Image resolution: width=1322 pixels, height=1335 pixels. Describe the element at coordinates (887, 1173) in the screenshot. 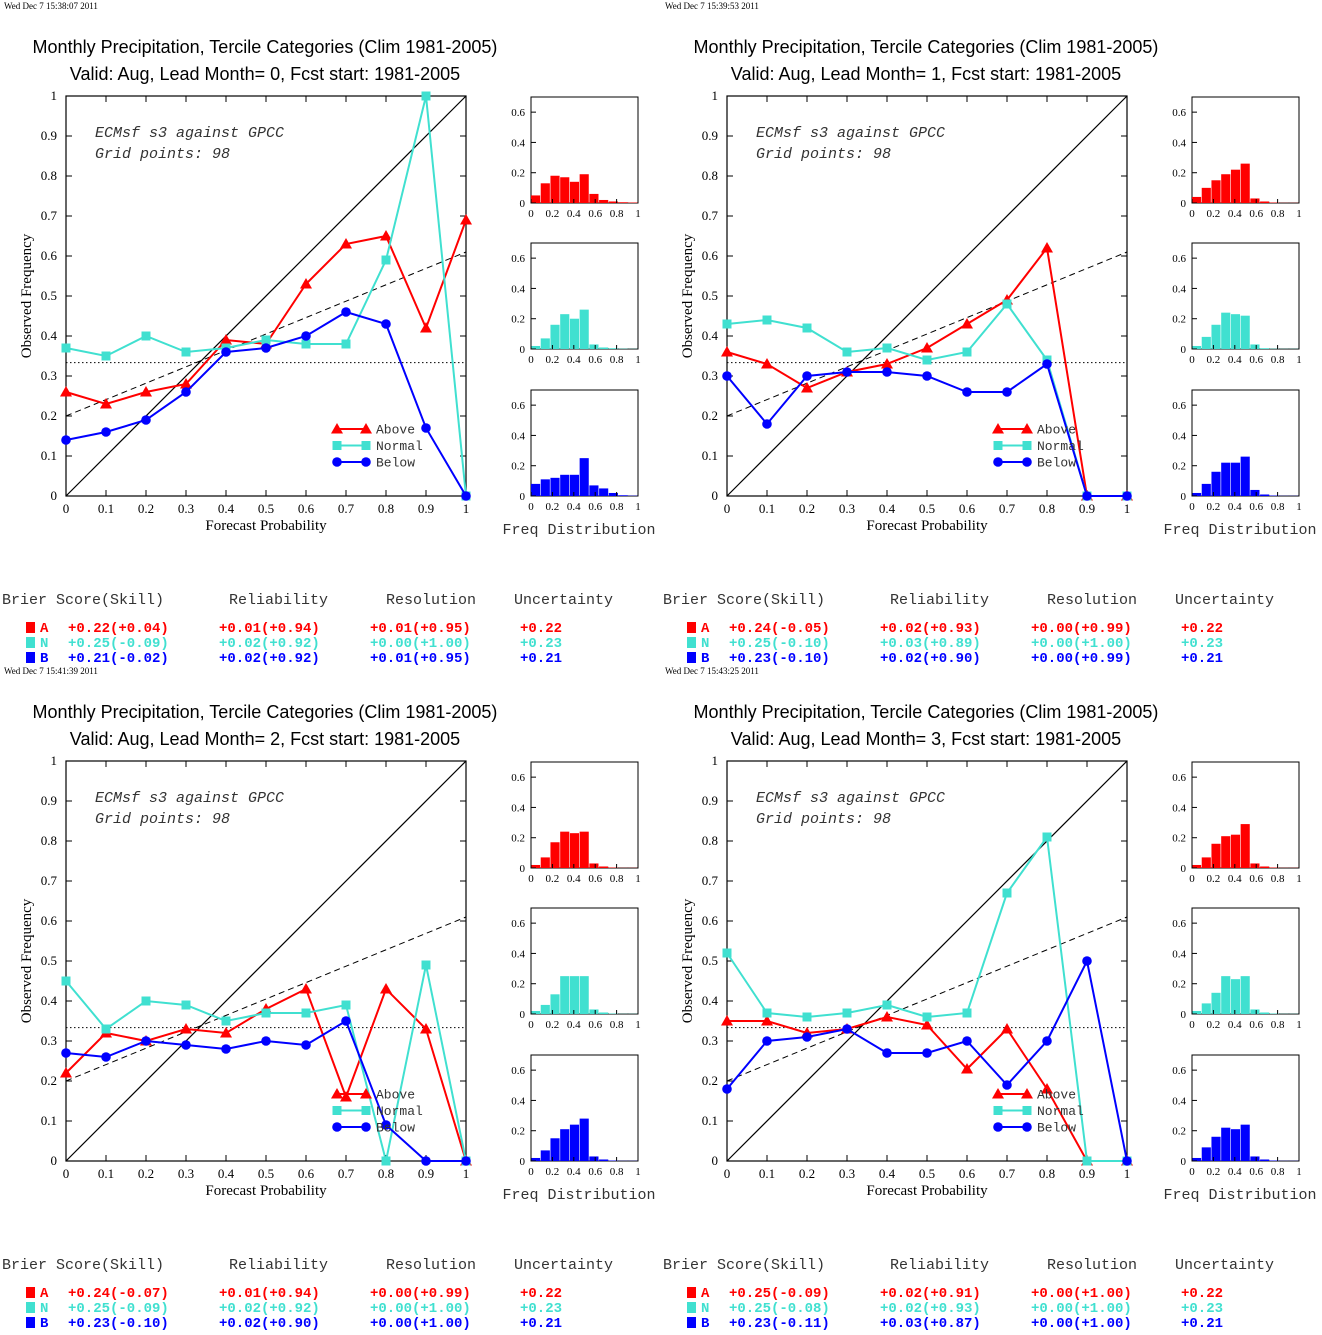

I see `x-tick-label: 0.4` at that location.